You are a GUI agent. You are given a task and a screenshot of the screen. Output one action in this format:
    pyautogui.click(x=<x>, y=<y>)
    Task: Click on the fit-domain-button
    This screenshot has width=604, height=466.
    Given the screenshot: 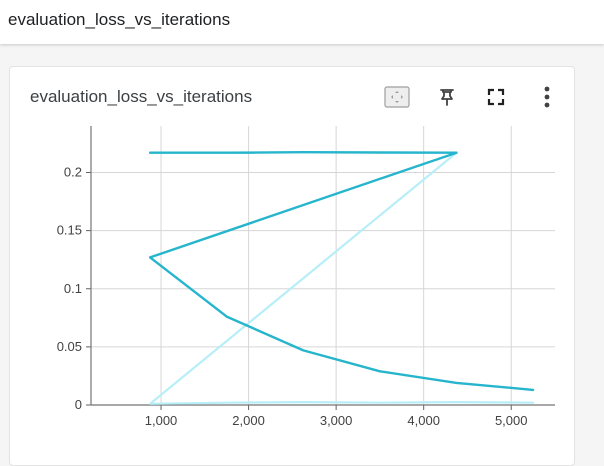 What is the action you would take?
    pyautogui.click(x=397, y=97)
    